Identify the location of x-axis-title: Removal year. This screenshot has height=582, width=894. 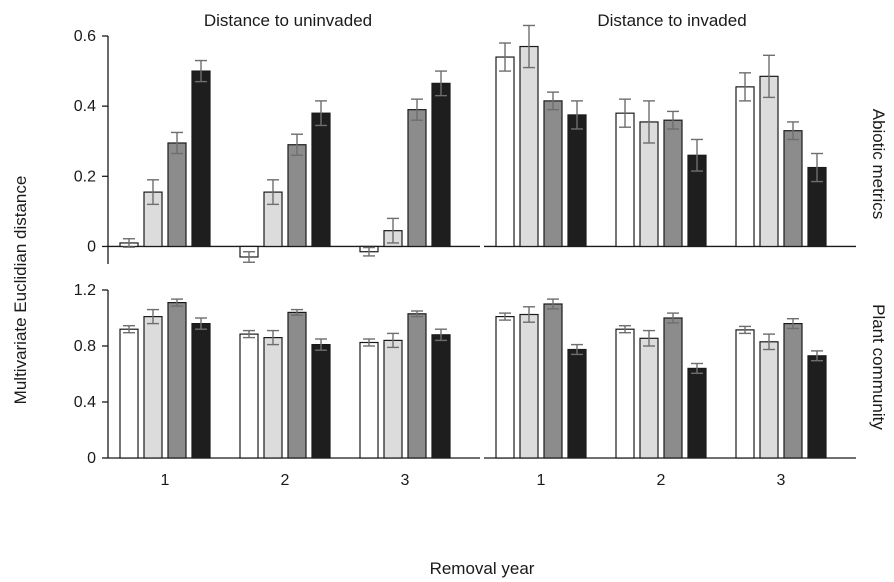
(482, 568).